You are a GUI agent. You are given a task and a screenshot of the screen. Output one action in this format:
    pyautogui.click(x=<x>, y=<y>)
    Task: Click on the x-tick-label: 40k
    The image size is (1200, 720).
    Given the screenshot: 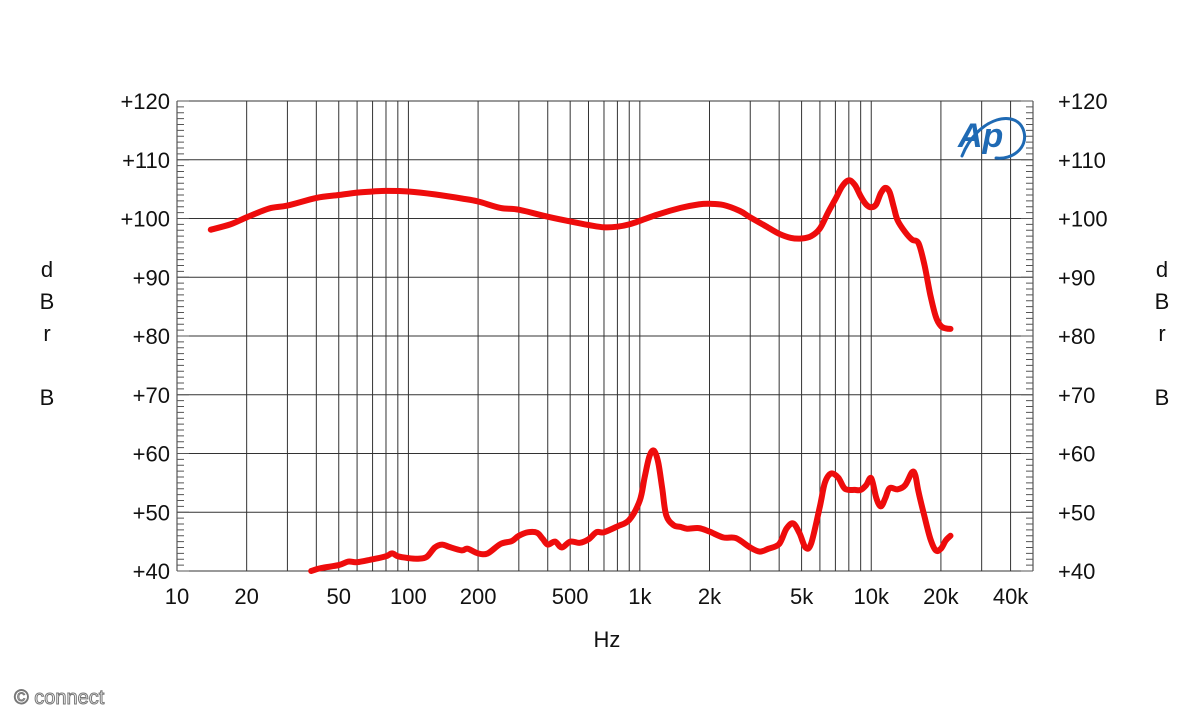 What is the action you would take?
    pyautogui.click(x=1011, y=596)
    